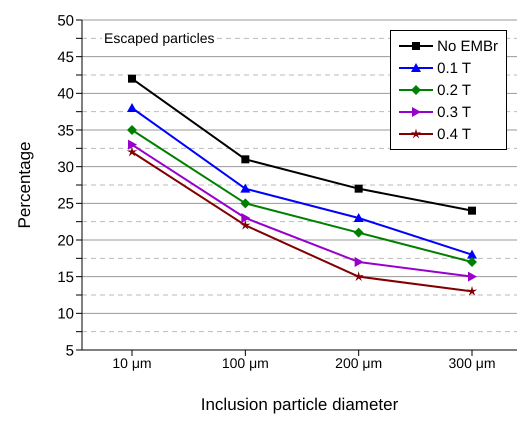  Describe the element at coordinates (159, 38) in the screenshot. I see `annotation: Escaped particles` at that location.